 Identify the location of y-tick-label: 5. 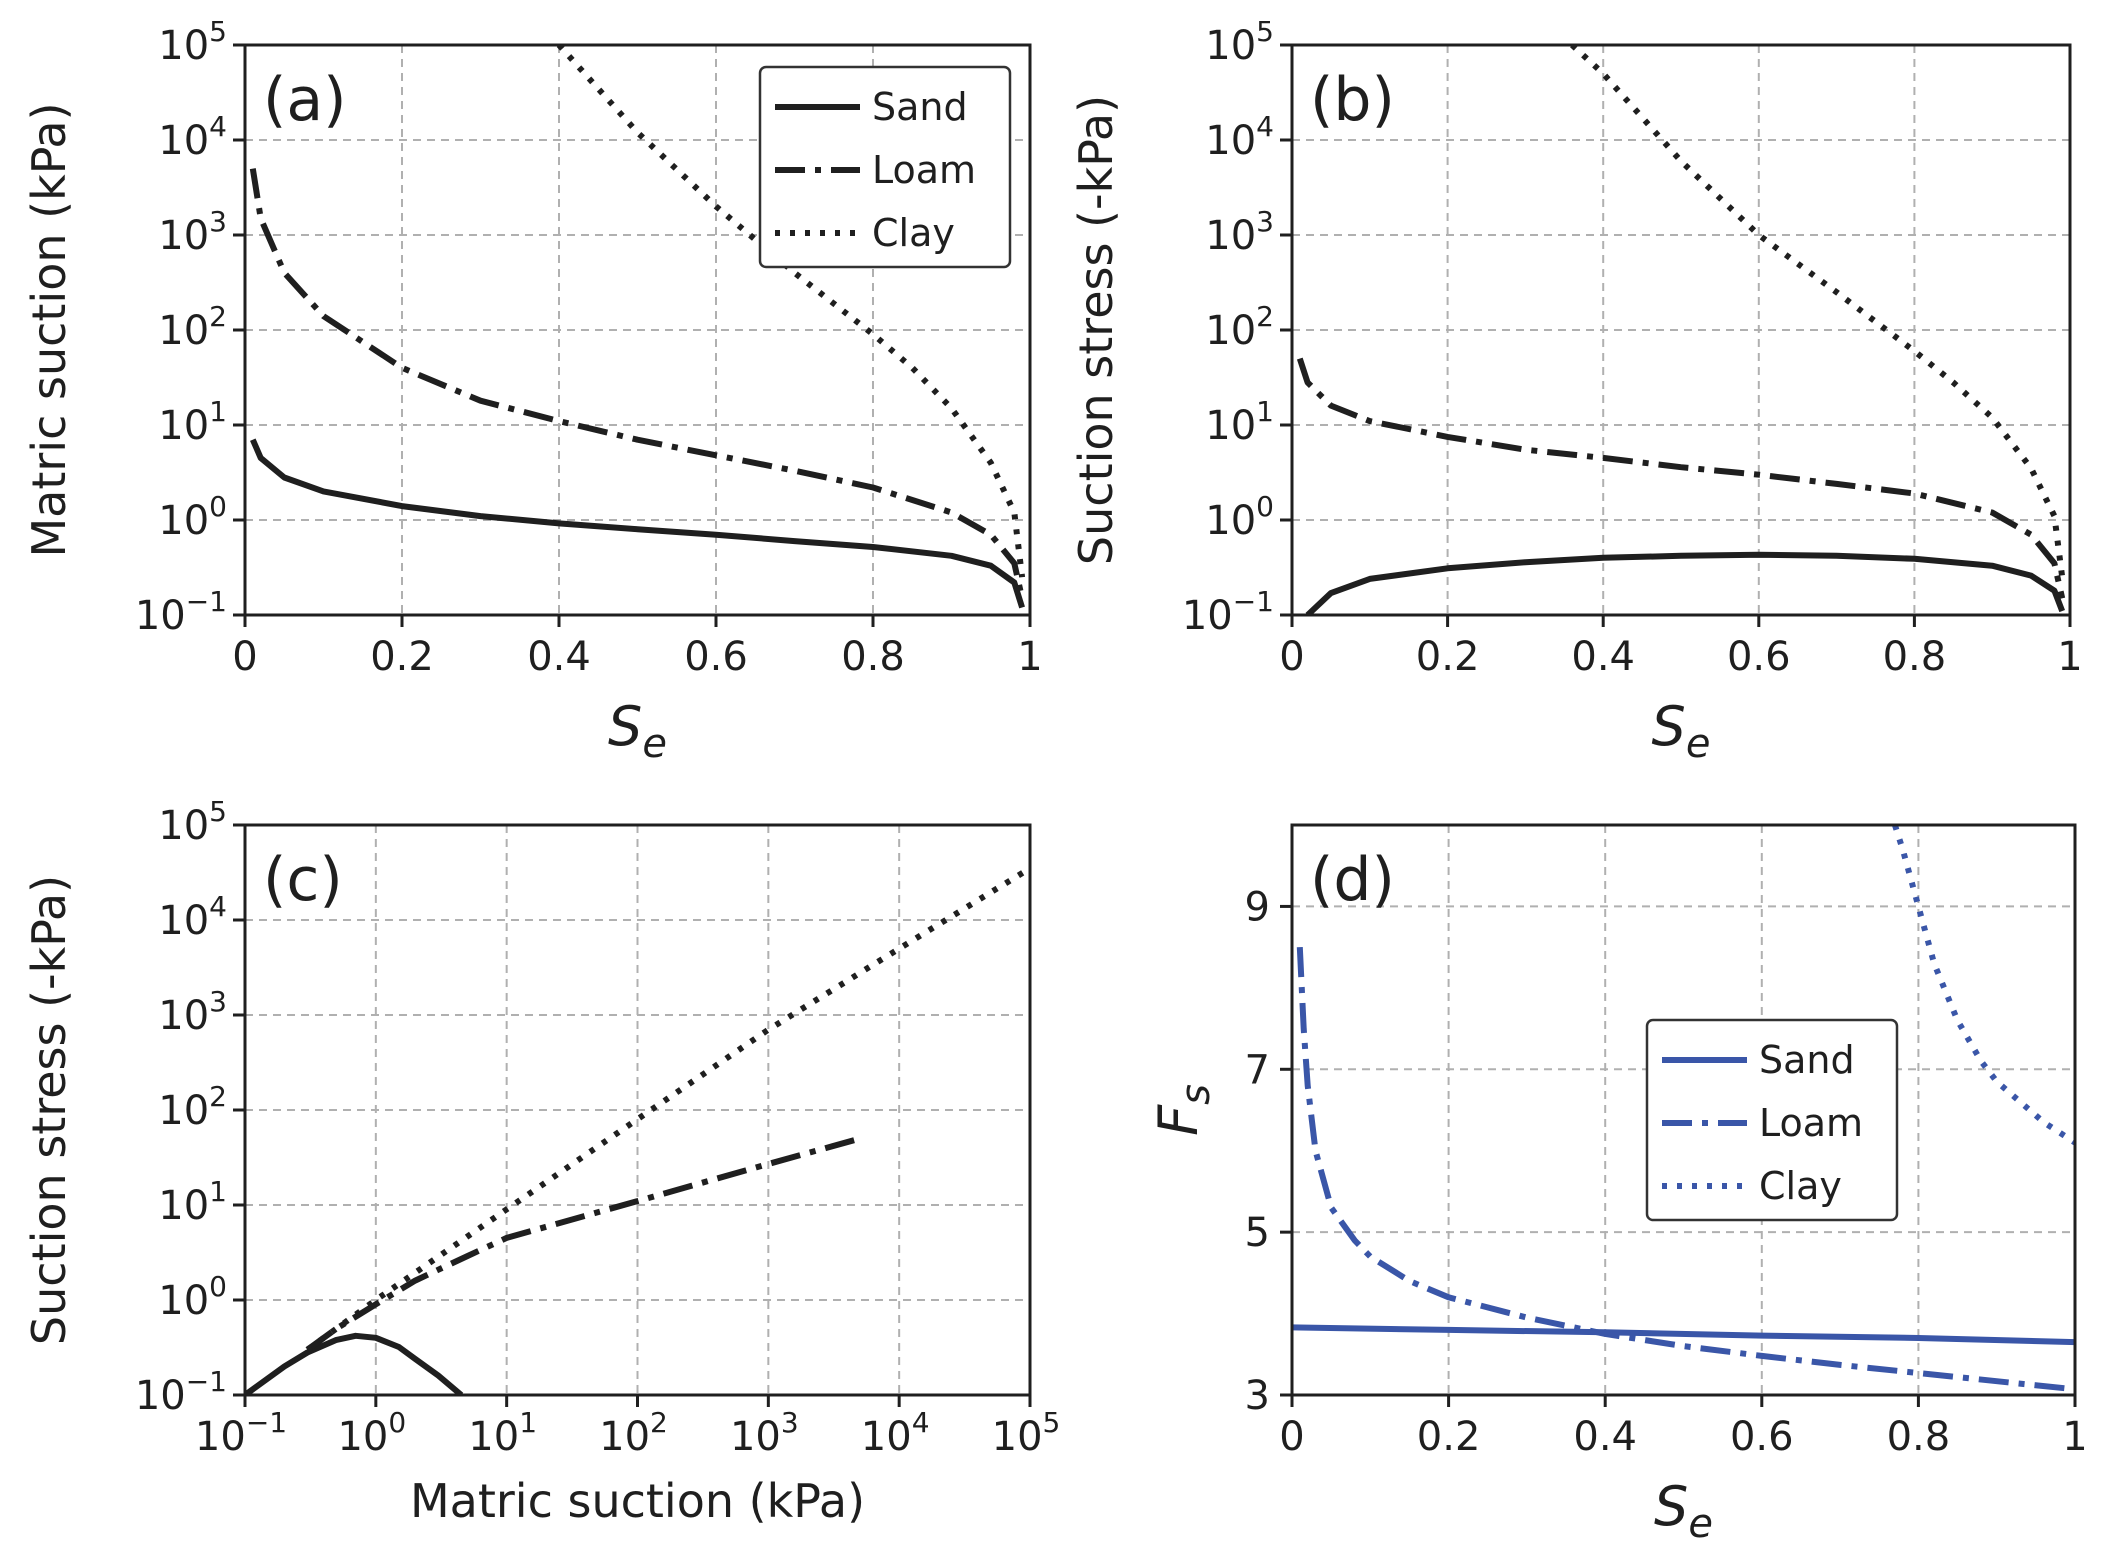
(1257, 1233).